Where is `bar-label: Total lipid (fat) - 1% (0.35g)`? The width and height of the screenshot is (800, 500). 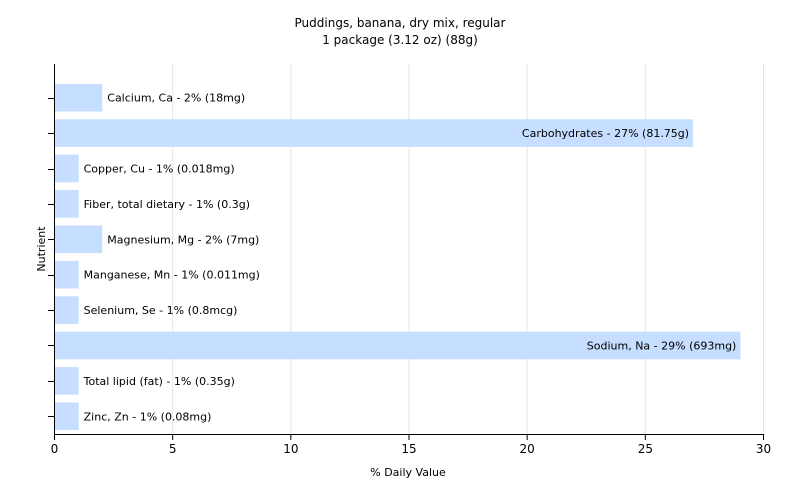
bar-label: Total lipid (fat) - 1% (0.35g) is located at coordinates (159, 381).